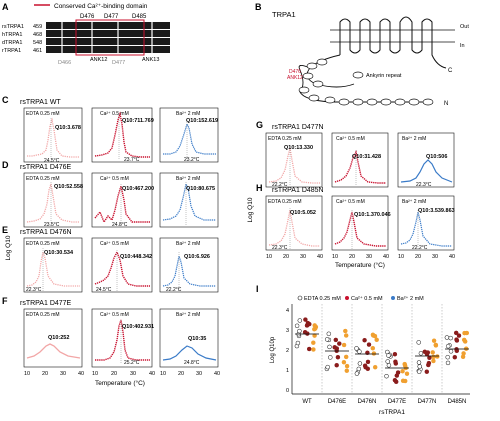 Image resolution: width=500 pixels, height=421 pixels. Describe the element at coordinates (11, 51) in the screenshot. I see `species-name: rTRPA1` at that location.